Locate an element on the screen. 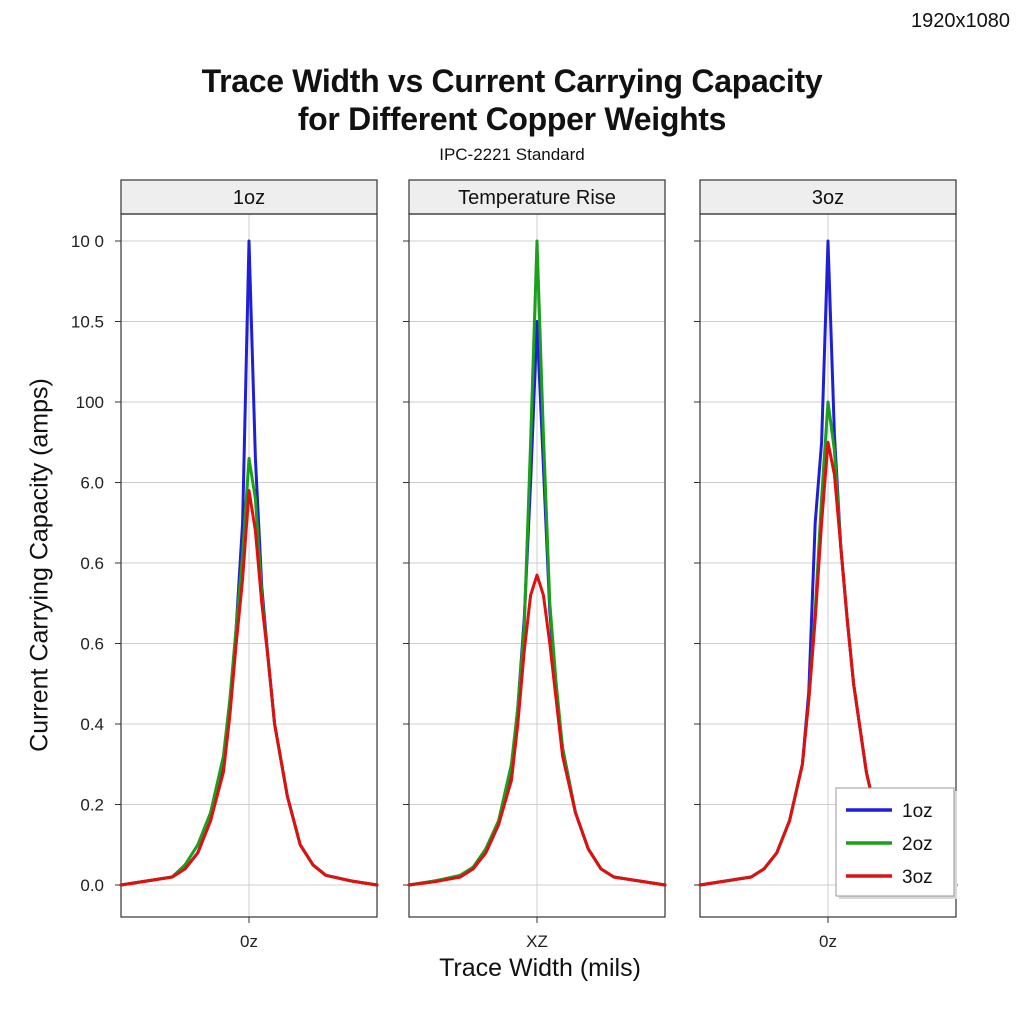 The height and width of the screenshot is (1024, 1024). y-tick-label: 100 is located at coordinates (90, 402).